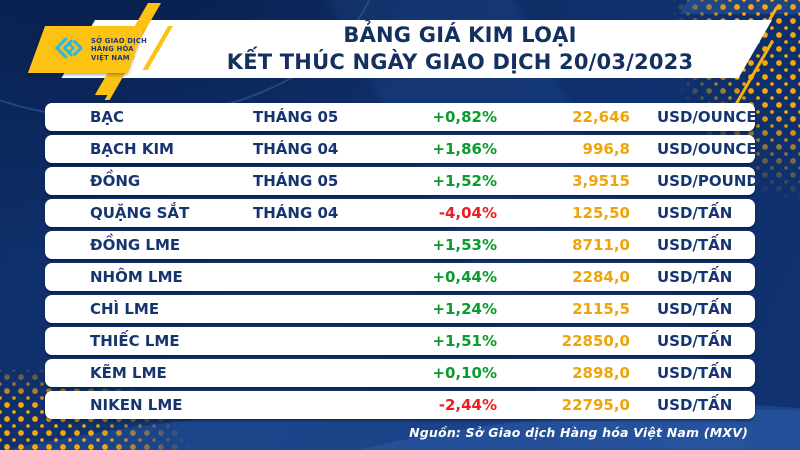  What do you see at coordinates (464, 149) in the screenshot?
I see `change-percent: +1,86%` at bounding box center [464, 149].